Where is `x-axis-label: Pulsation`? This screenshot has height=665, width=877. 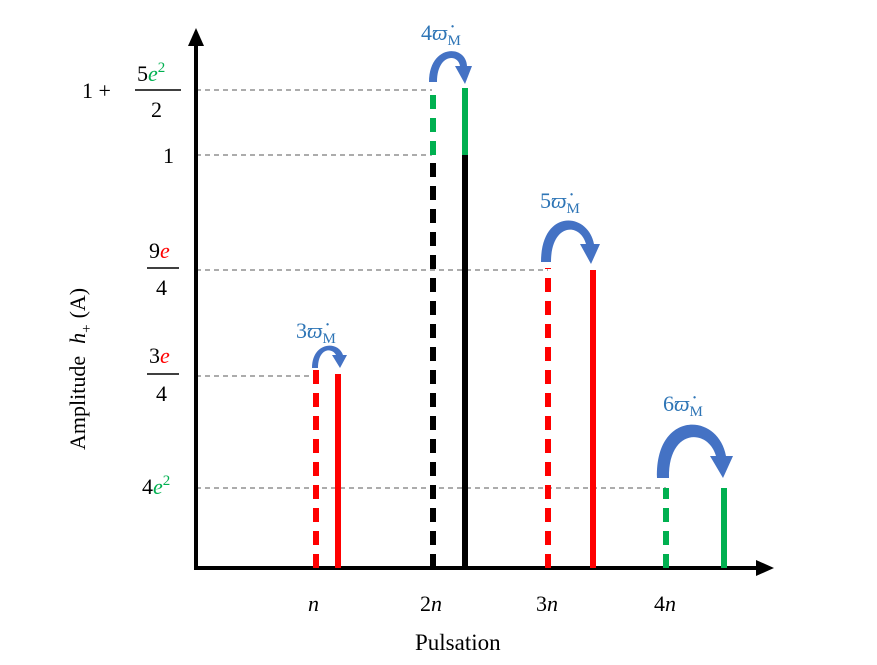 x-axis-label: Pulsation is located at coordinates (458, 642).